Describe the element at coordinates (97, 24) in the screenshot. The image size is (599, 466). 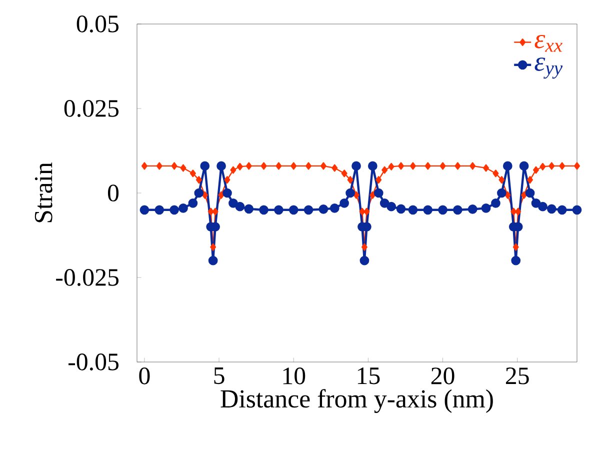
I see `y-tick-label: 0.05` at that location.